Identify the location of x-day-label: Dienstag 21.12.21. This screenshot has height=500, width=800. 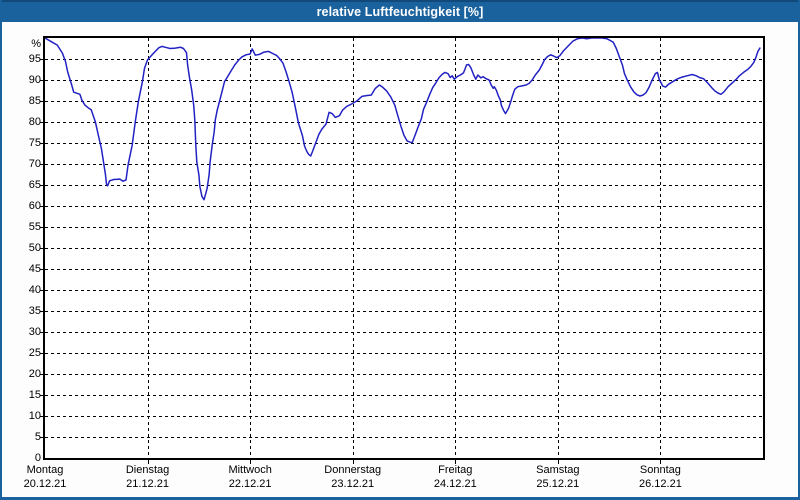
(147, 477).